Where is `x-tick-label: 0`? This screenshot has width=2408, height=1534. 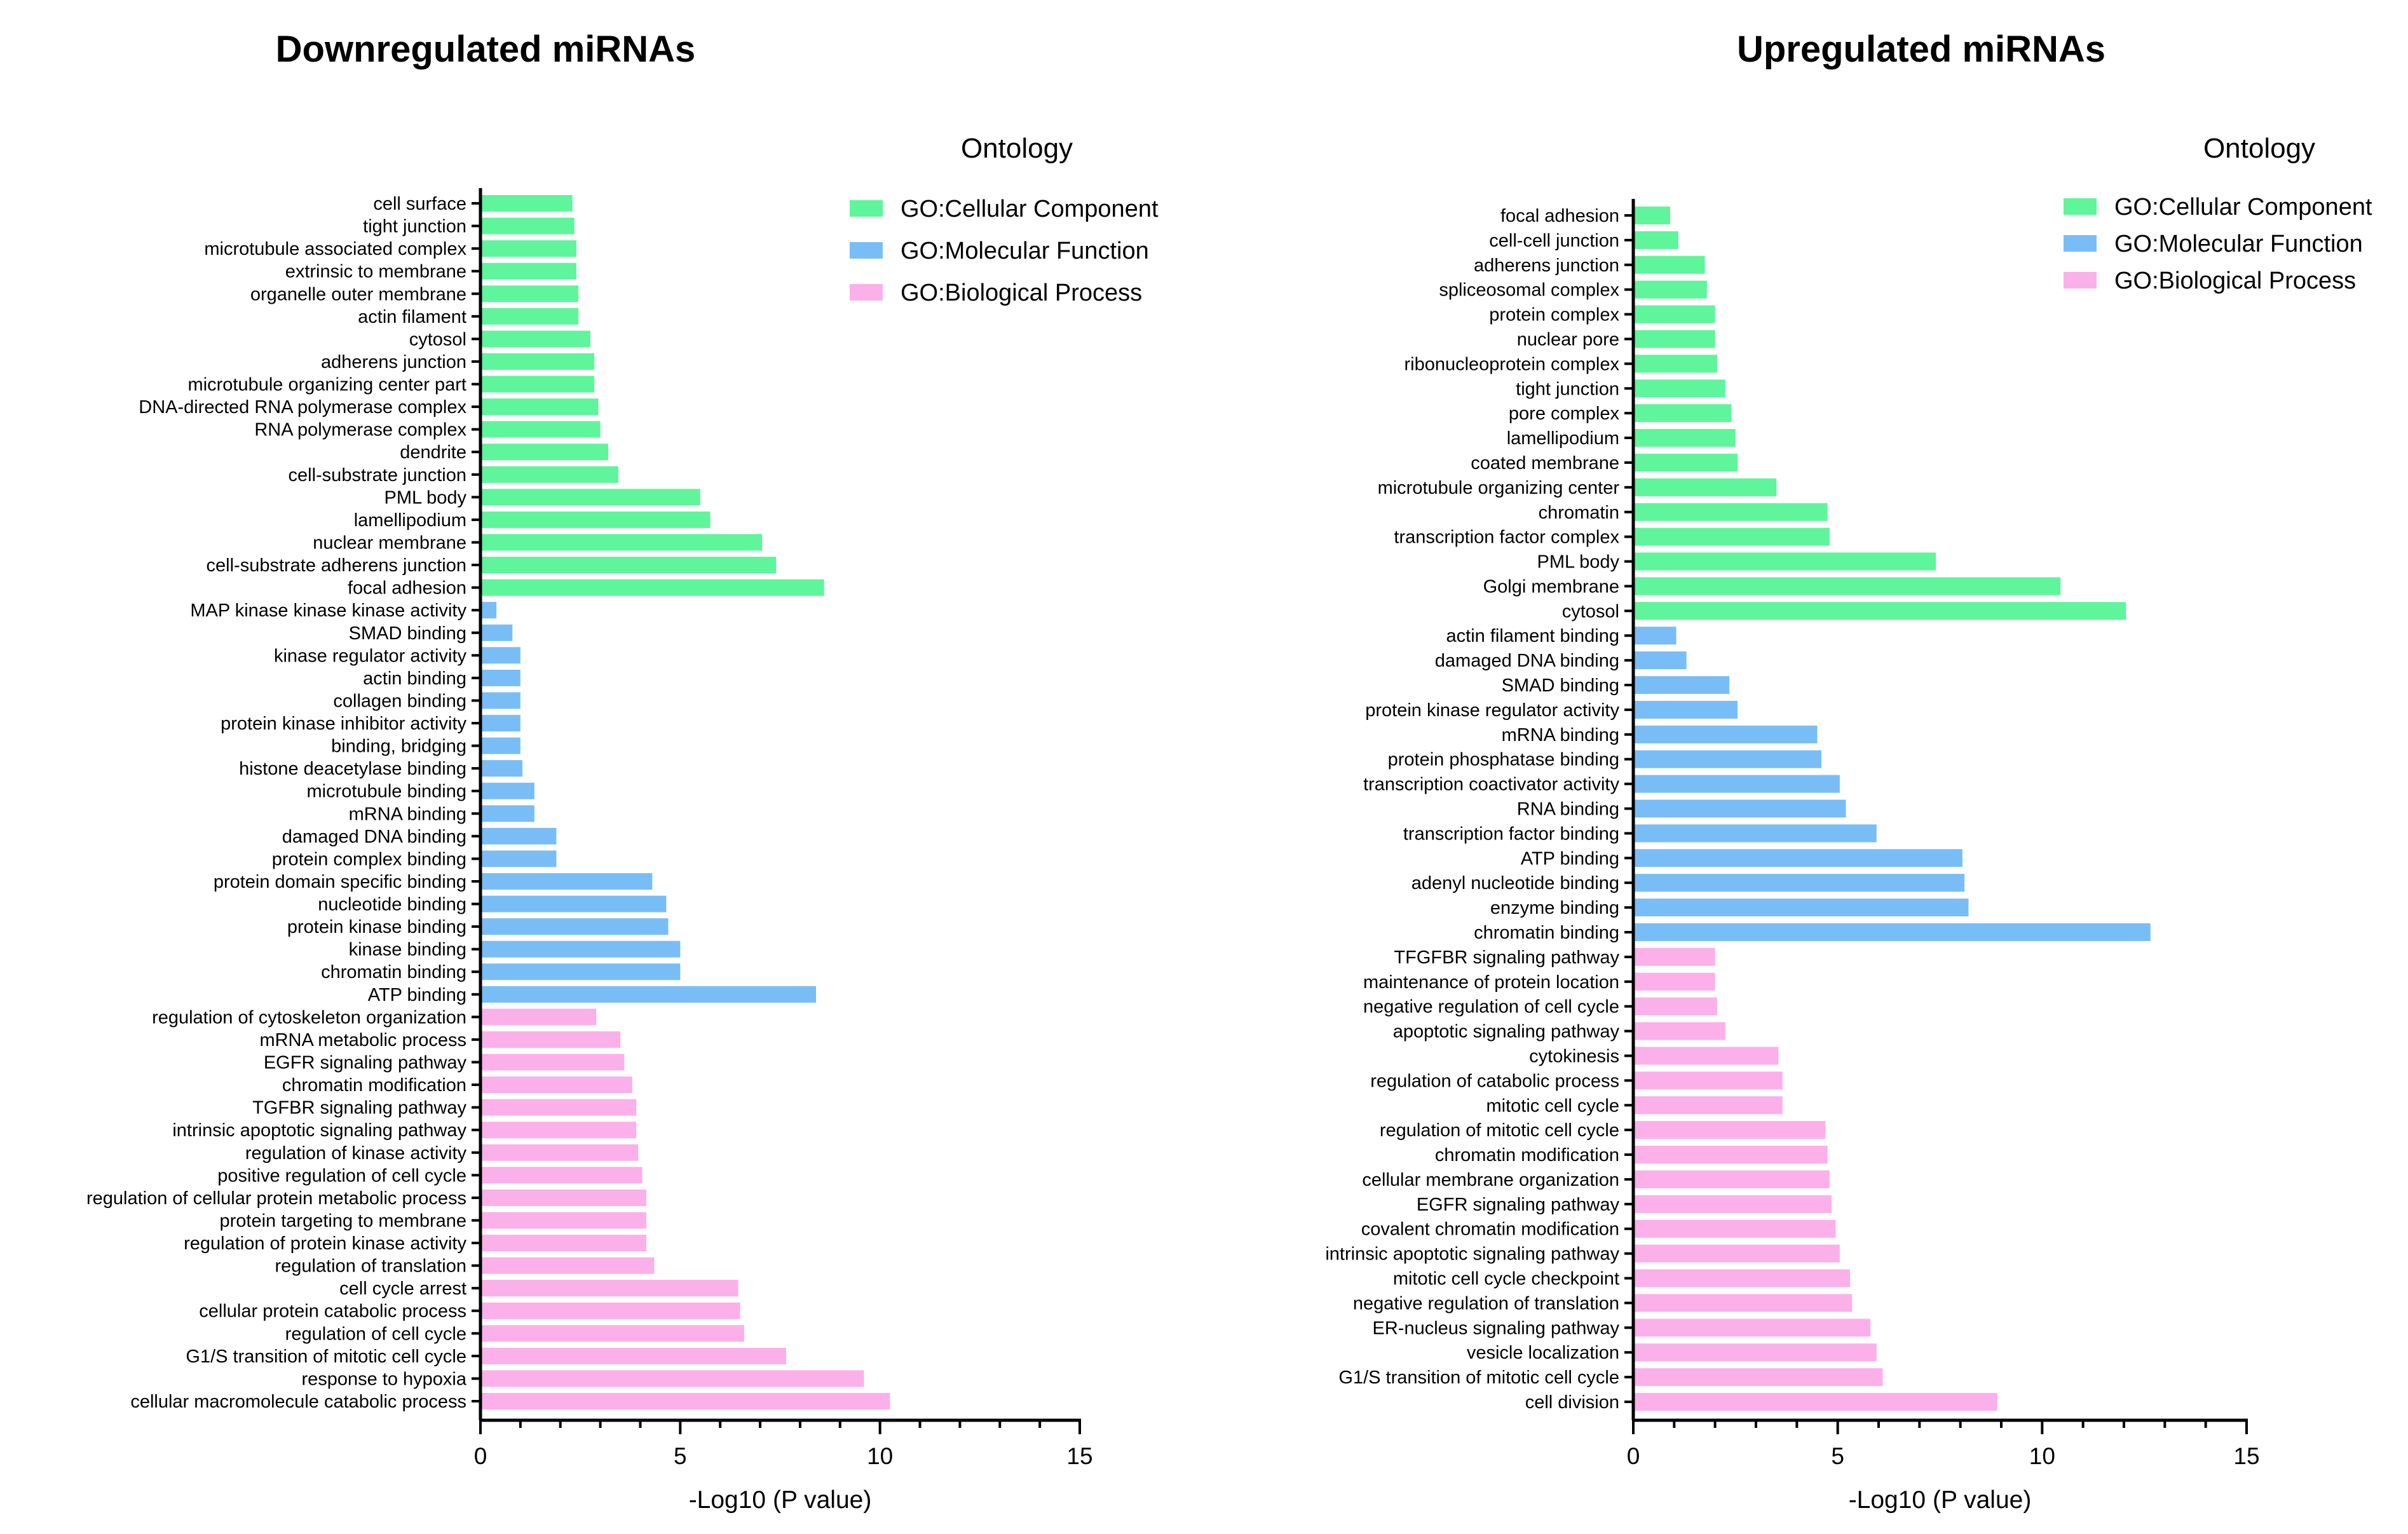 x-tick-label: 0 is located at coordinates (1633, 1456).